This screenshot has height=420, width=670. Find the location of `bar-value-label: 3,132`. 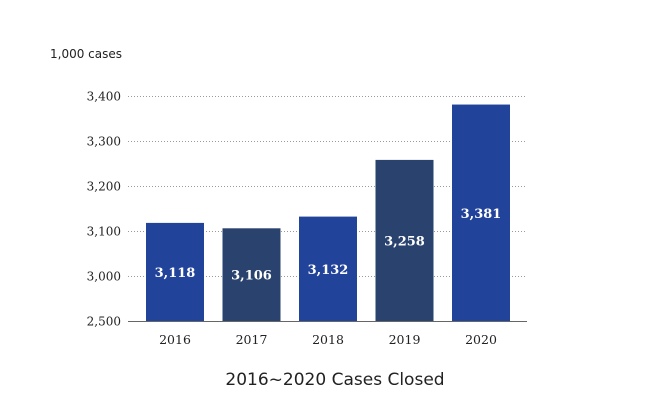

bar-value-label: 3,132 is located at coordinates (328, 270).